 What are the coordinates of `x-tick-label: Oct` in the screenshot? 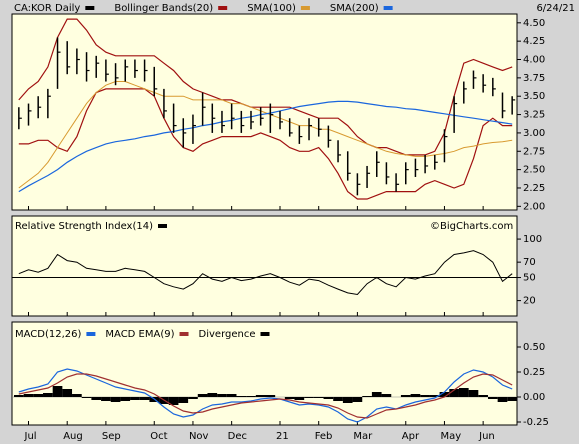 It's located at (158, 436).